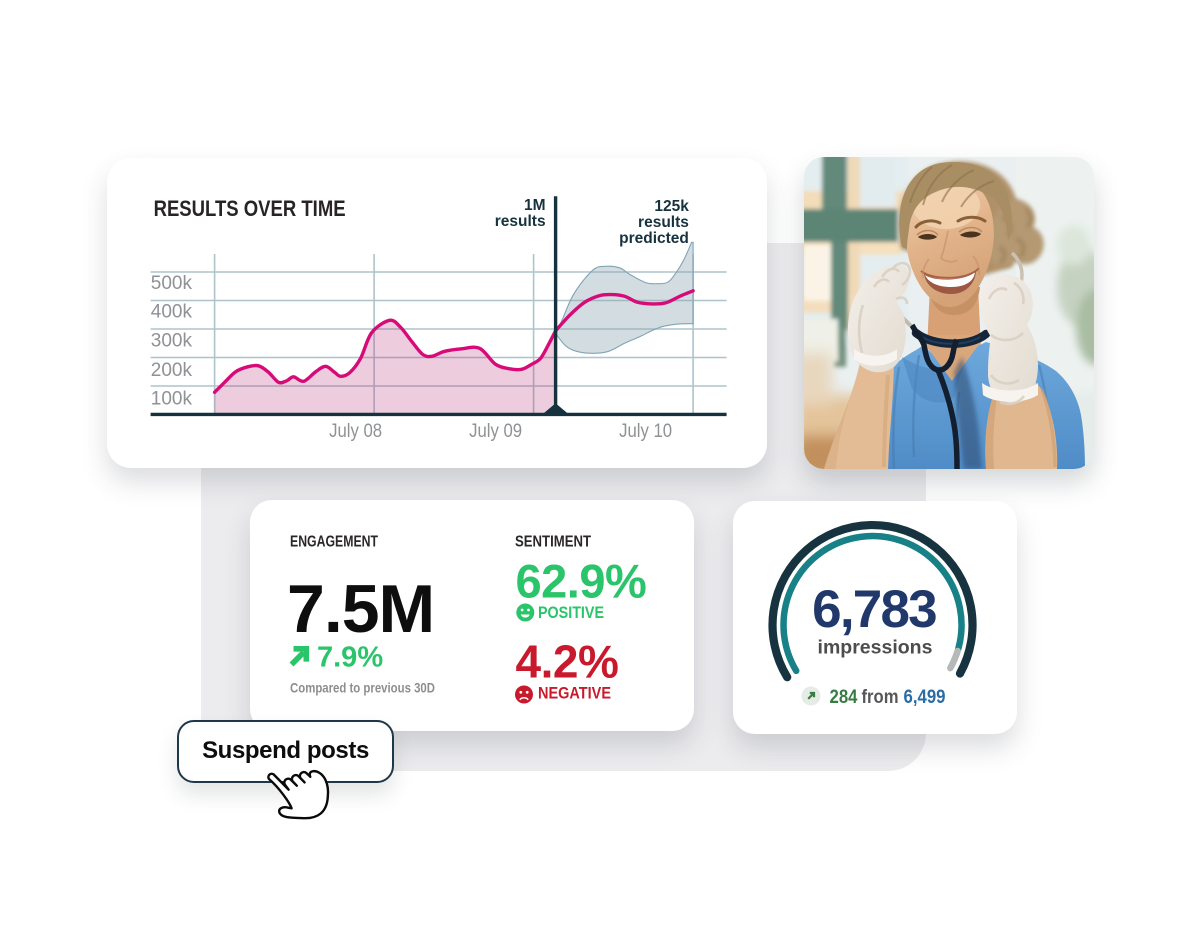  Describe the element at coordinates (172, 312) in the screenshot. I see `svg-text: 400k` at that location.